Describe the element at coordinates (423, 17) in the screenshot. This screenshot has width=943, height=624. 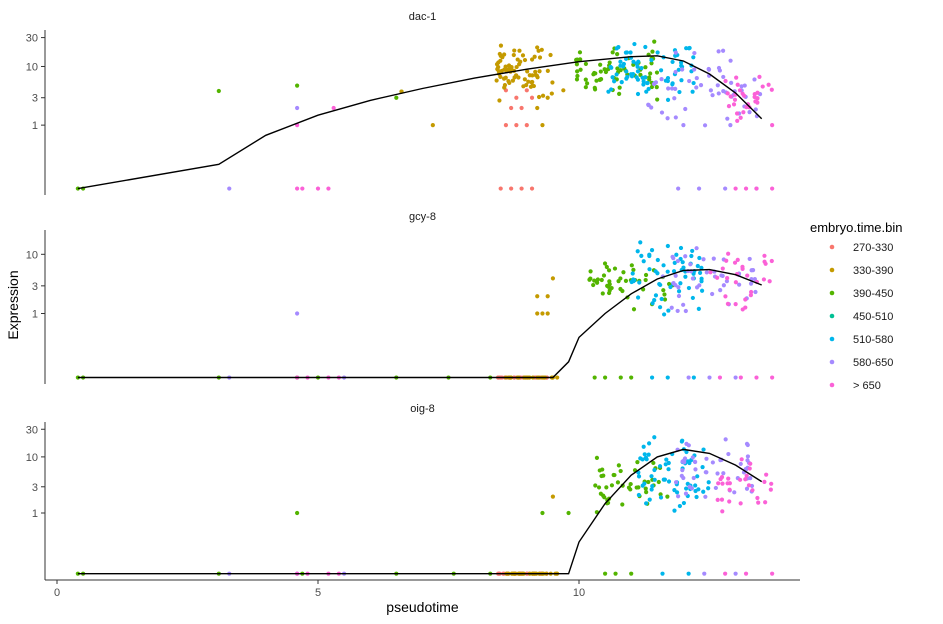
I see `panel-title: dac-1` at that location.